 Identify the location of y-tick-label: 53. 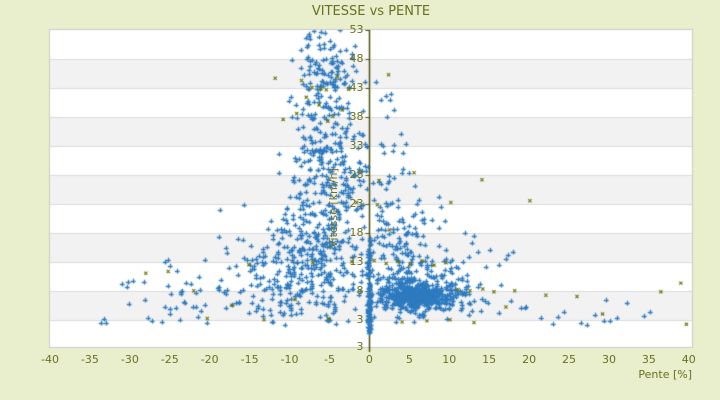
(356, 29).